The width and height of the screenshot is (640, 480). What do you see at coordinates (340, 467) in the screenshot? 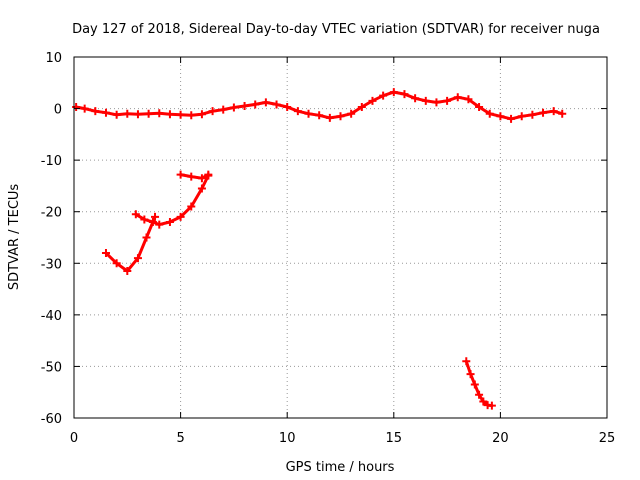
I see `x-axis-label: GPS time / hours` at bounding box center [340, 467].